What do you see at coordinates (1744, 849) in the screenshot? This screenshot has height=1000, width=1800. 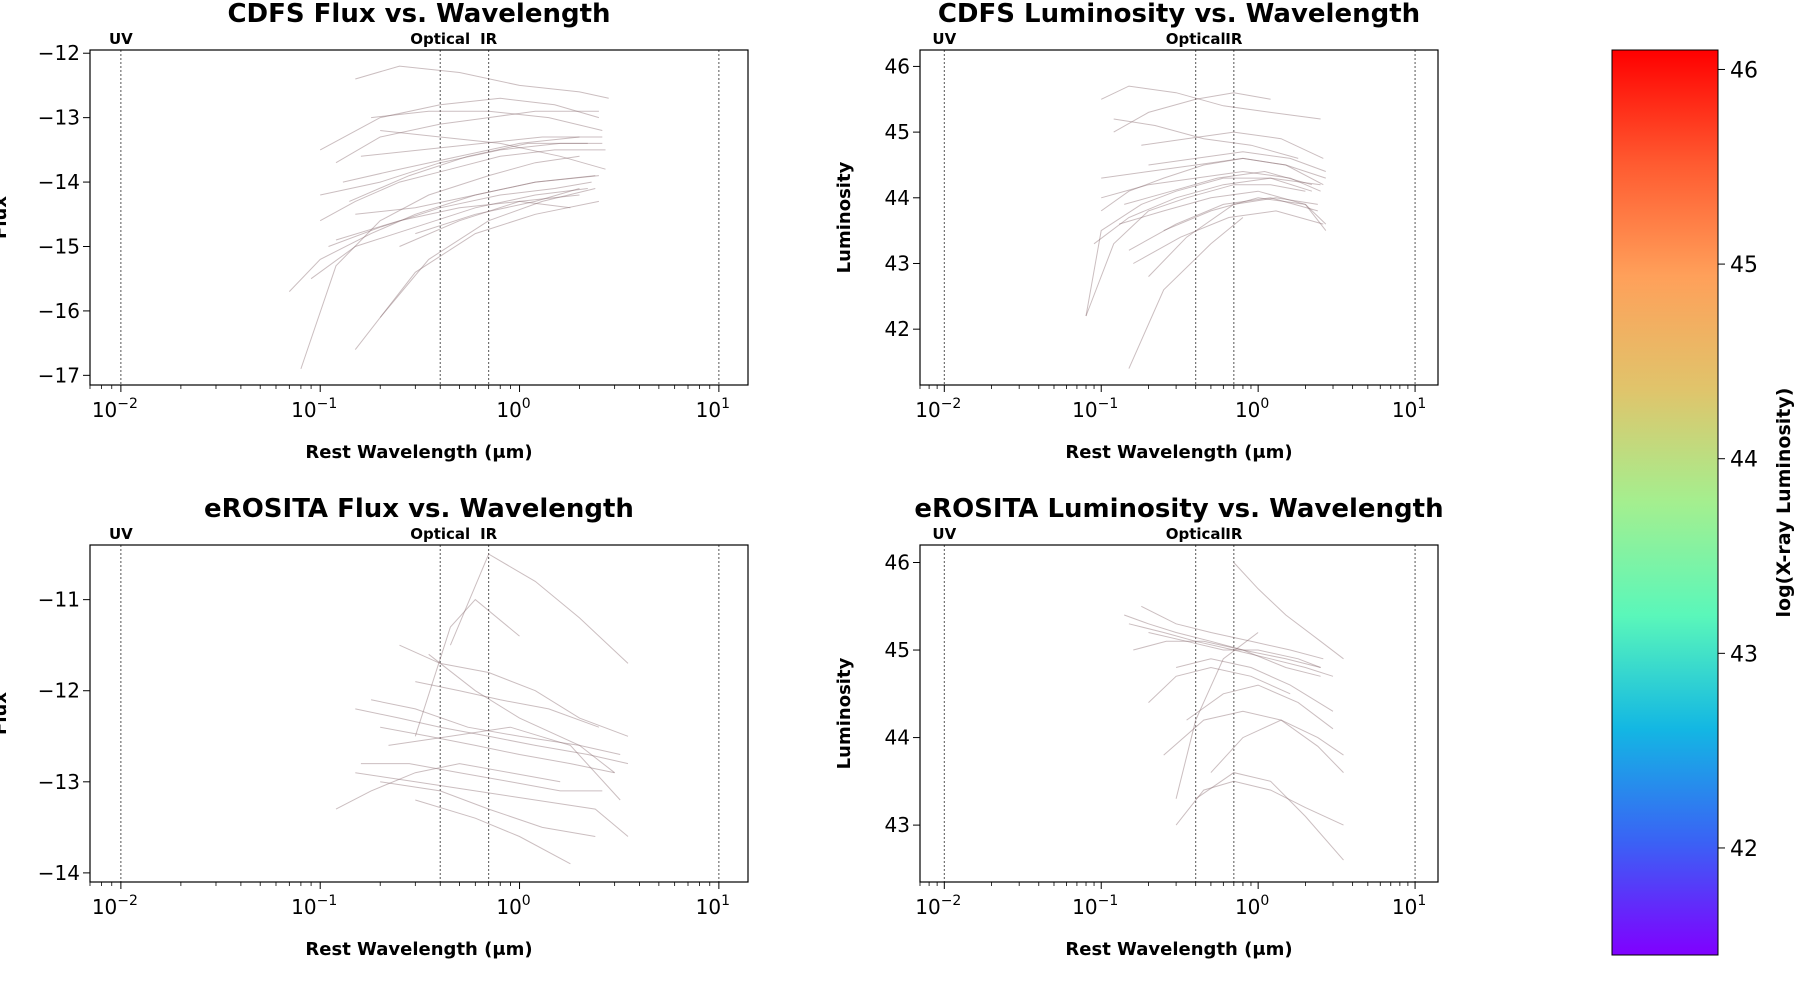 I see `colorbar-tick-label: 42` at bounding box center [1744, 849].